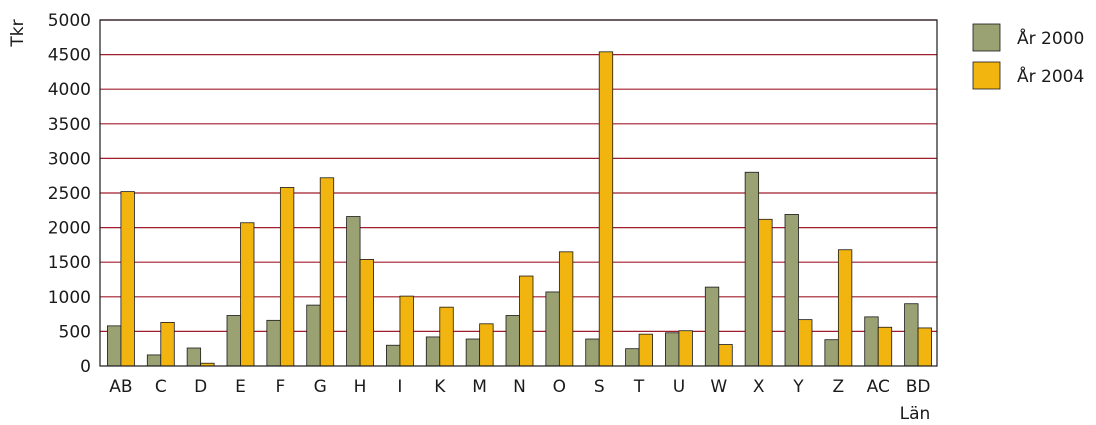  I want to click on x-tick-label: Y, so click(798, 387).